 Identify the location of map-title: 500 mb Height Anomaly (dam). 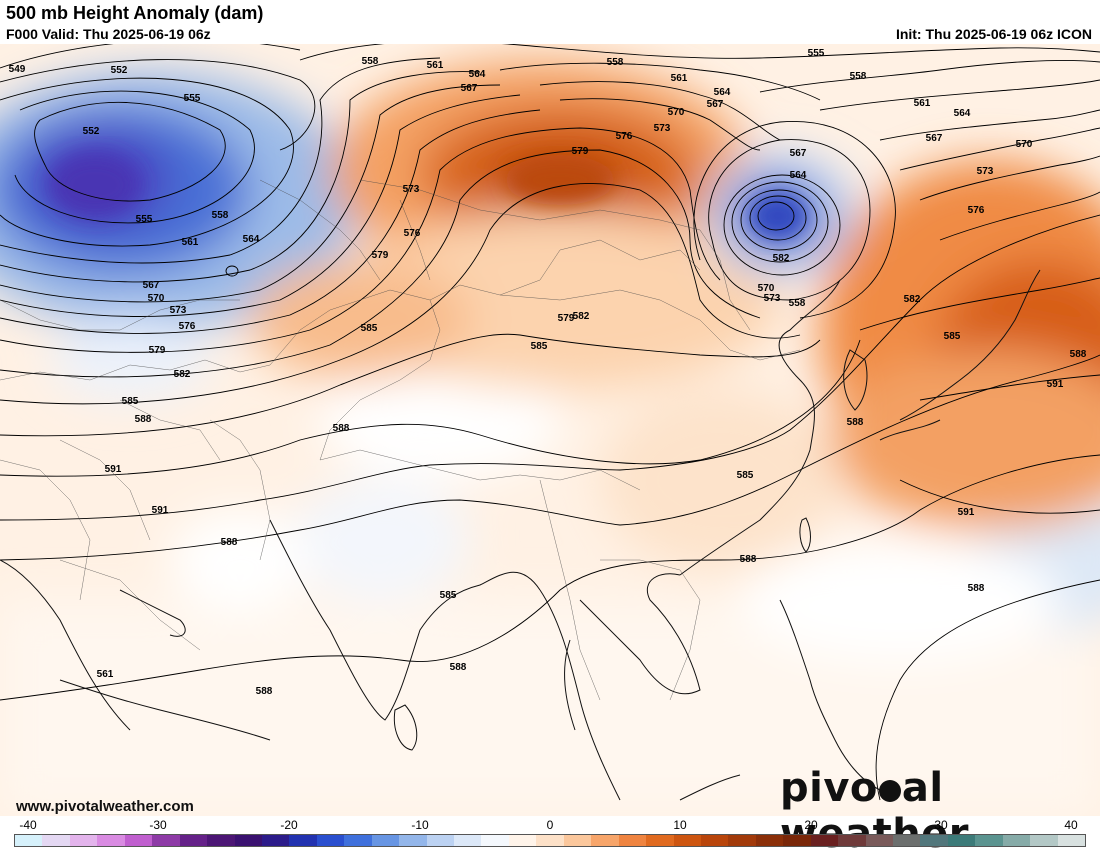
(135, 13).